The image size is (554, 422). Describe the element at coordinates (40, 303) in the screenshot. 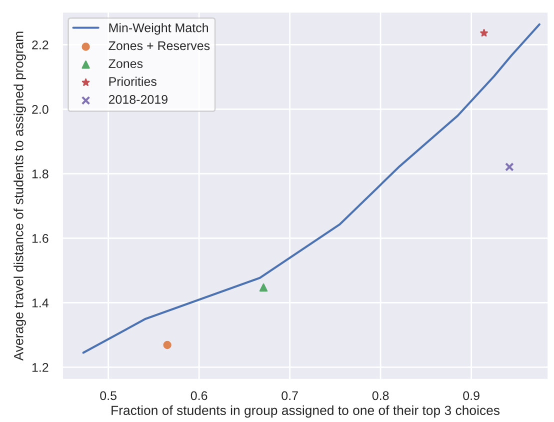

I see `y-tick-label: 1.4` at that location.